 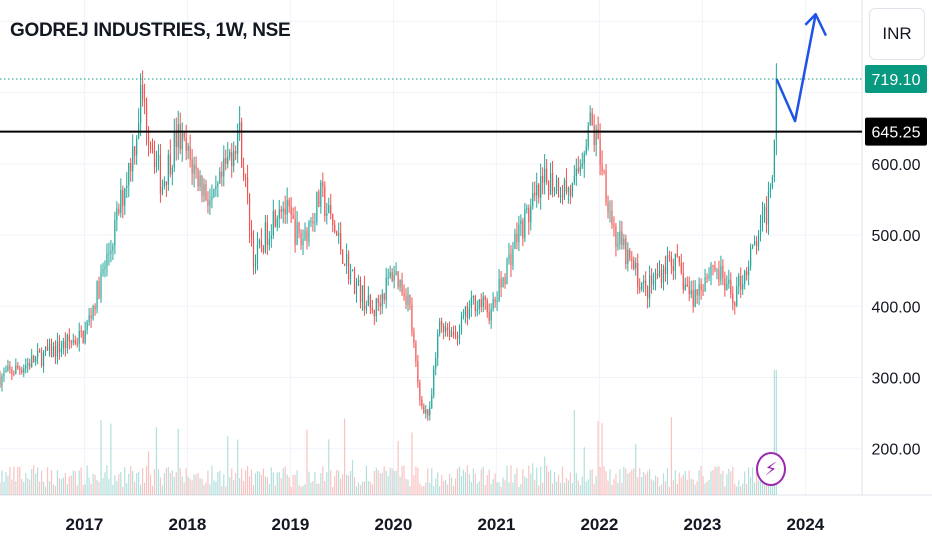 I want to click on x-axis: 2017 2018 2019 2020 2021 2022 2023 2024, so click(x=445, y=524).